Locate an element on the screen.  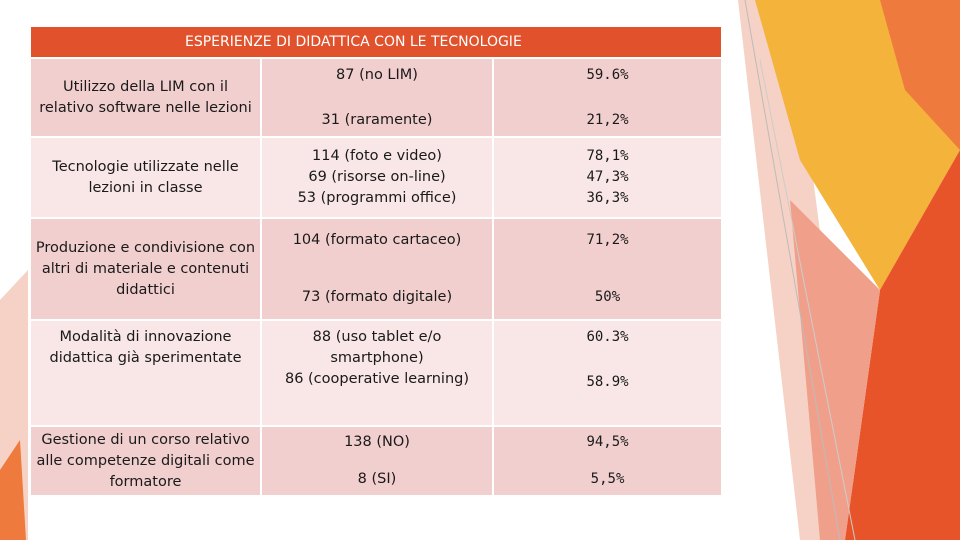
count-value: 114 (foto e video) is located at coordinates (377, 156).